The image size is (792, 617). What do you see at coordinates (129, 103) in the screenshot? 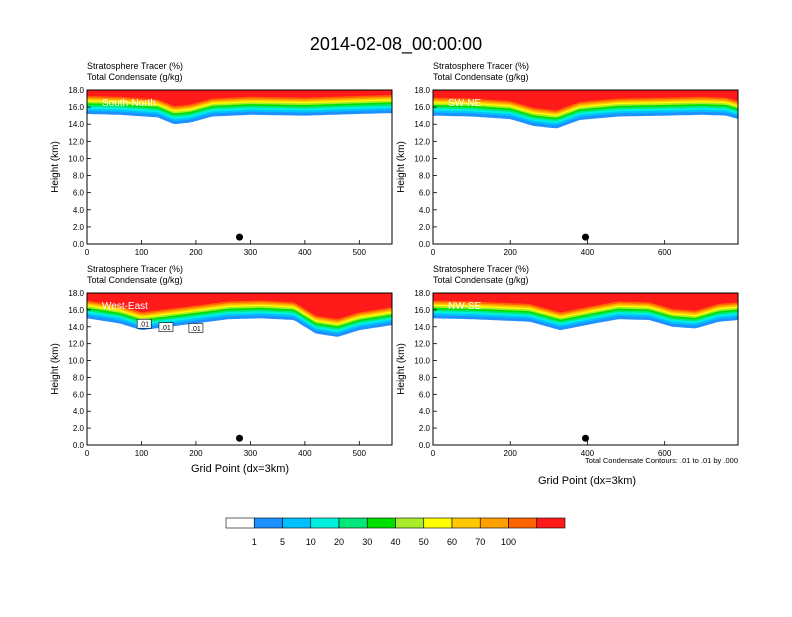
I see `panel-label: South-North` at bounding box center [129, 103].